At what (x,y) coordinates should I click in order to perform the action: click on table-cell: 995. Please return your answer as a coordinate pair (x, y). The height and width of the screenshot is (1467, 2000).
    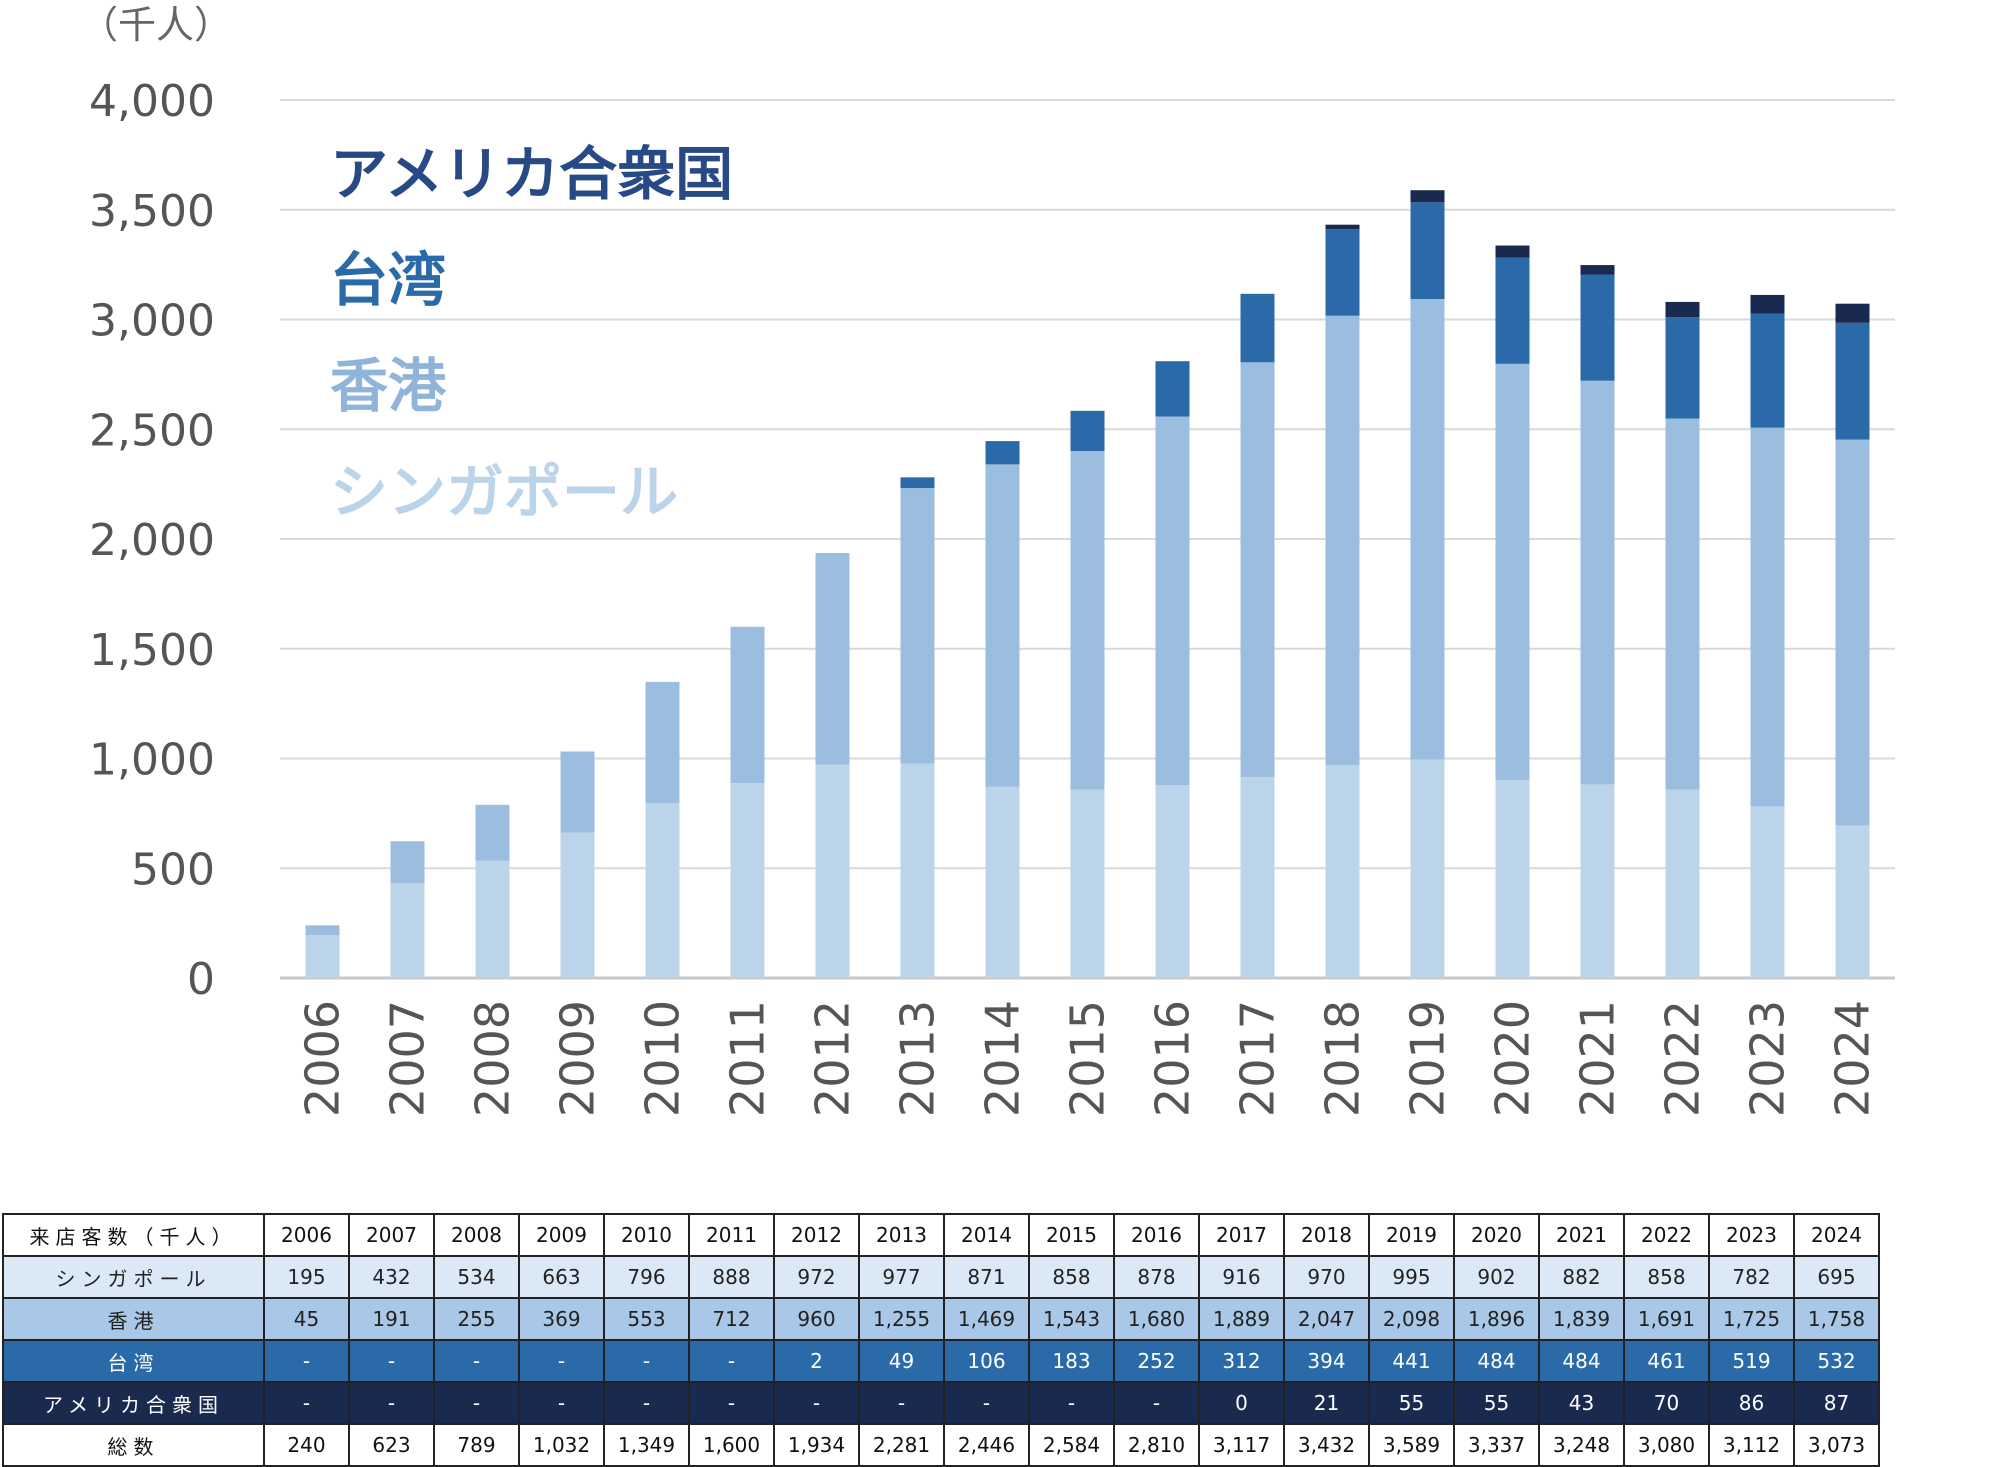
    Looking at the image, I should click on (1411, 1277).